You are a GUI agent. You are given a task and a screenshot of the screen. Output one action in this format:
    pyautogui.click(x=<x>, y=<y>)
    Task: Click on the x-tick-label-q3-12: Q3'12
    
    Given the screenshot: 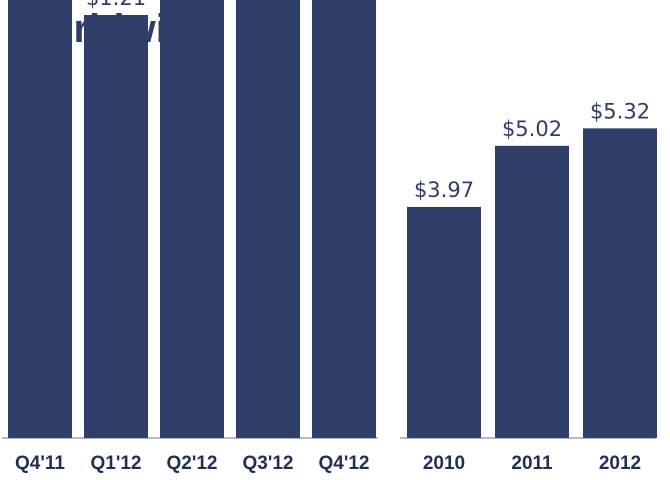 What is the action you would take?
    pyautogui.click(x=268, y=463)
    